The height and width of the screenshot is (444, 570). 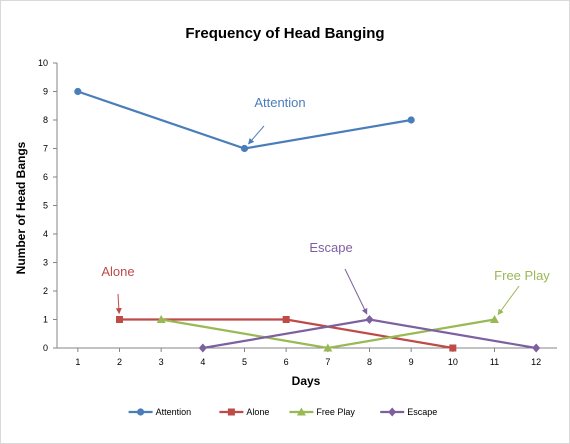 I want to click on legend-item-alone: Alone, so click(x=244, y=412).